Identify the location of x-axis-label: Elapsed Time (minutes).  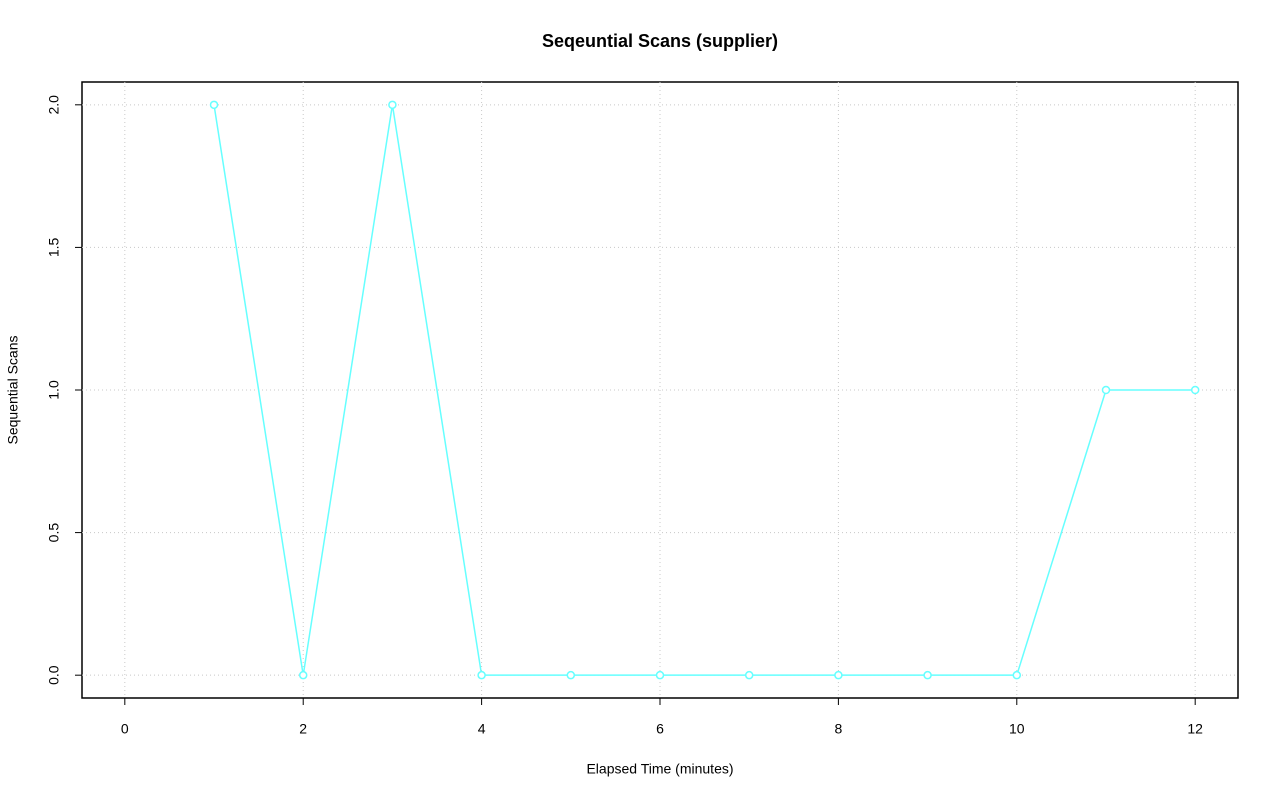
(659, 769).